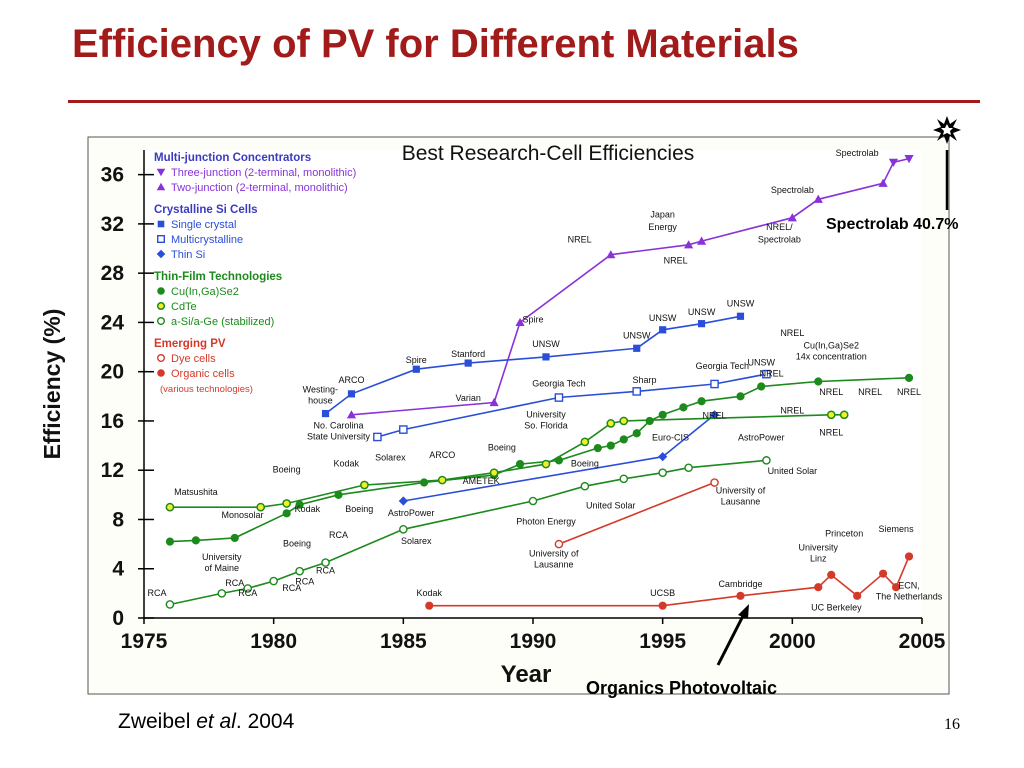 The width and height of the screenshot is (1024, 768). Describe the element at coordinates (339, 436) in the screenshot. I see `point-label: State University` at that location.